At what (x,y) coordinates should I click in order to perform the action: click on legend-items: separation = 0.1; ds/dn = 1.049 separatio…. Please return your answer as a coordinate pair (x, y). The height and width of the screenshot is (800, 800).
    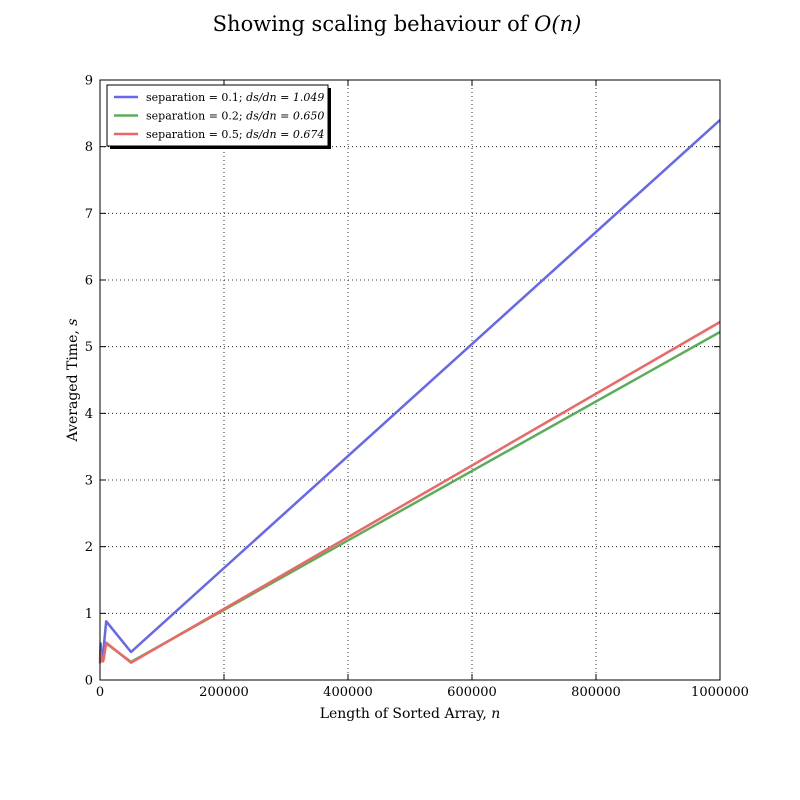
    Looking at the image, I should click on (219, 116).